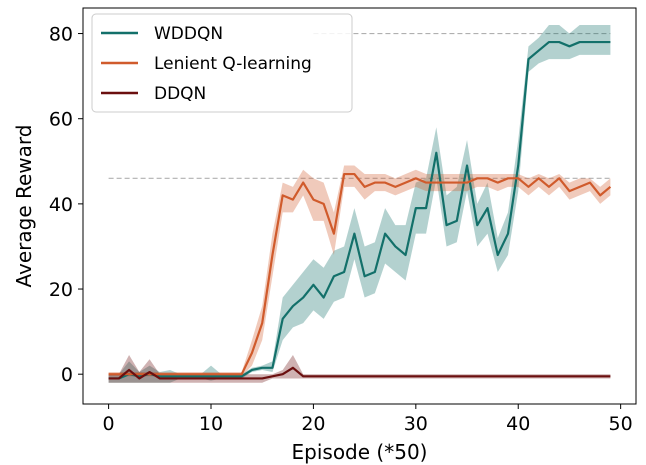 Image resolution: width=646 pixels, height=465 pixels. Describe the element at coordinates (368, 419) in the screenshot. I see `x-axis-ticks: 0 10 20 30 40 50` at that location.